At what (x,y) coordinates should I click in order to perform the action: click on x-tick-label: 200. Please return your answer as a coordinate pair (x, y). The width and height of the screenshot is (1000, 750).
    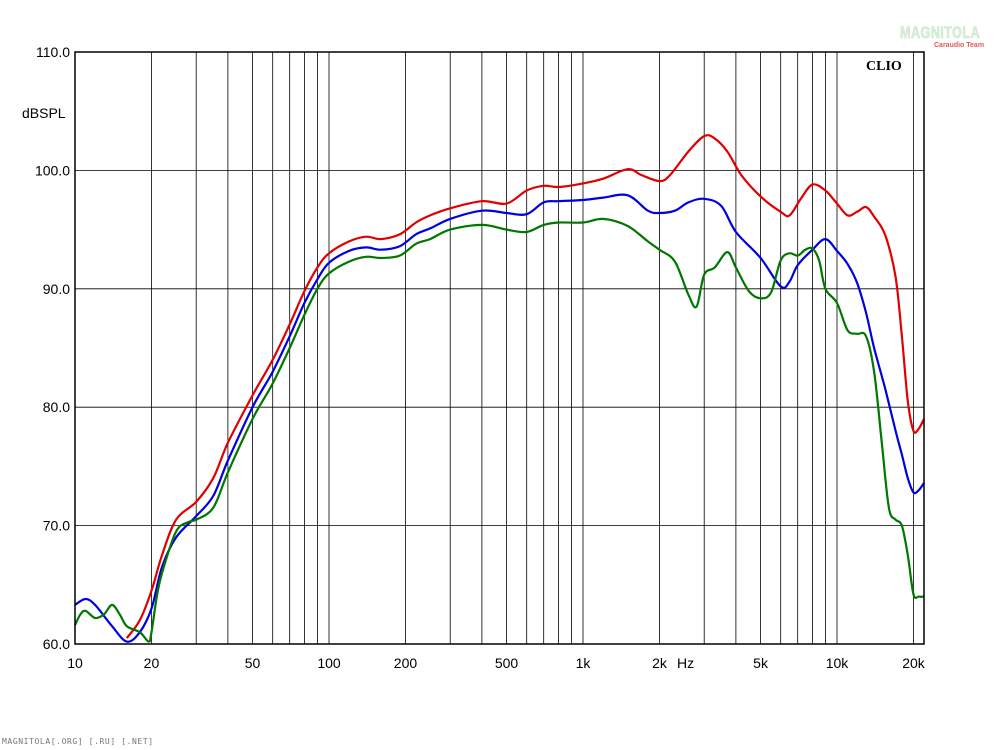
    Looking at the image, I should click on (406, 663).